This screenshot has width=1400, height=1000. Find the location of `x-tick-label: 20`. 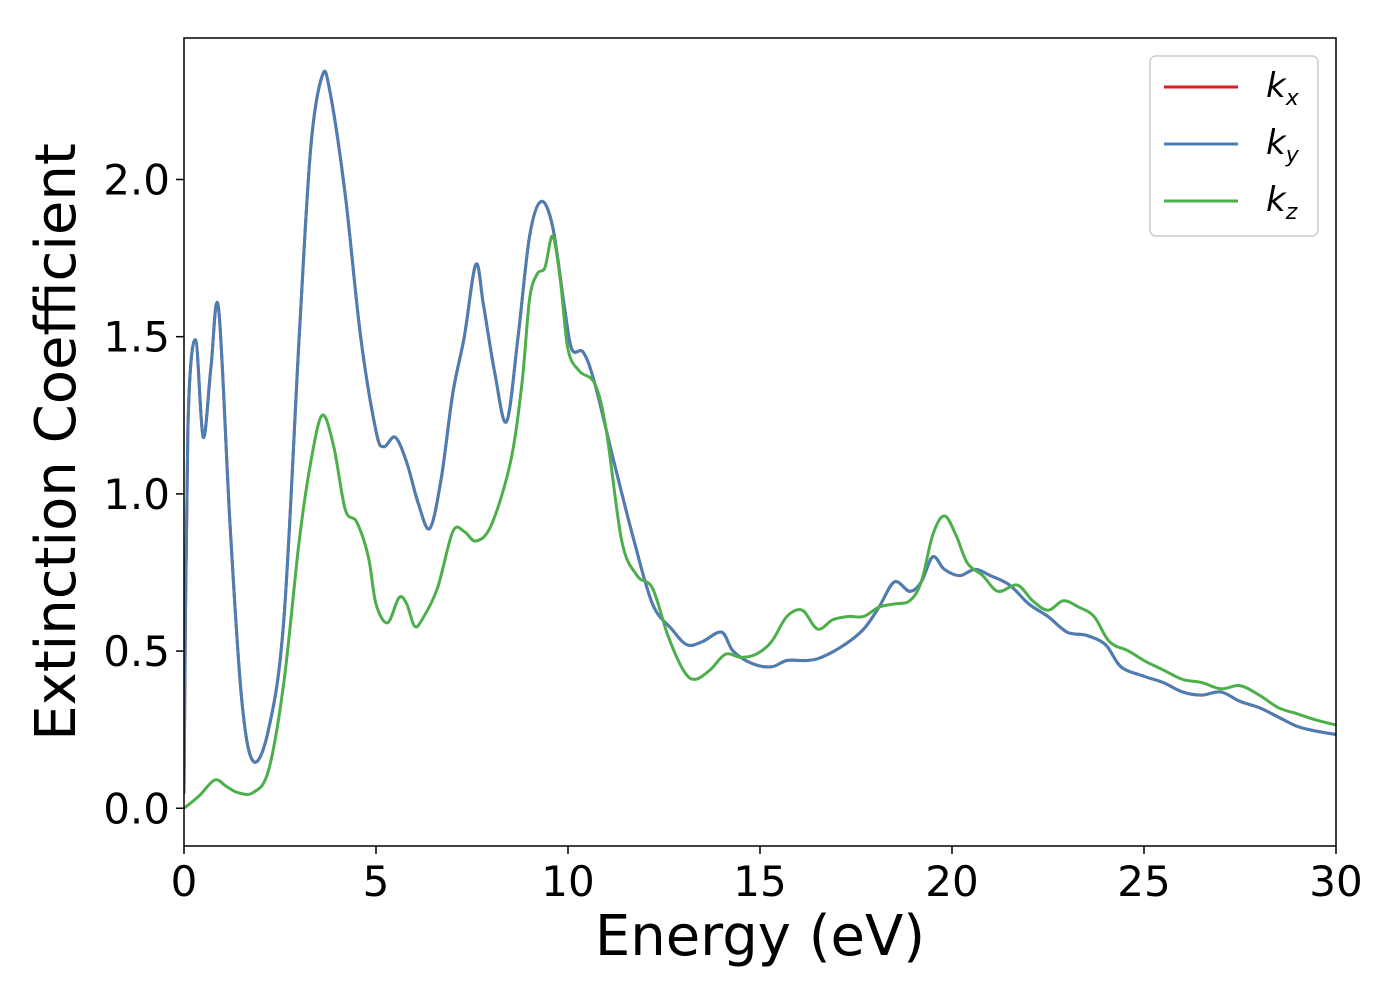

x-tick-label: 20 is located at coordinates (951, 881).